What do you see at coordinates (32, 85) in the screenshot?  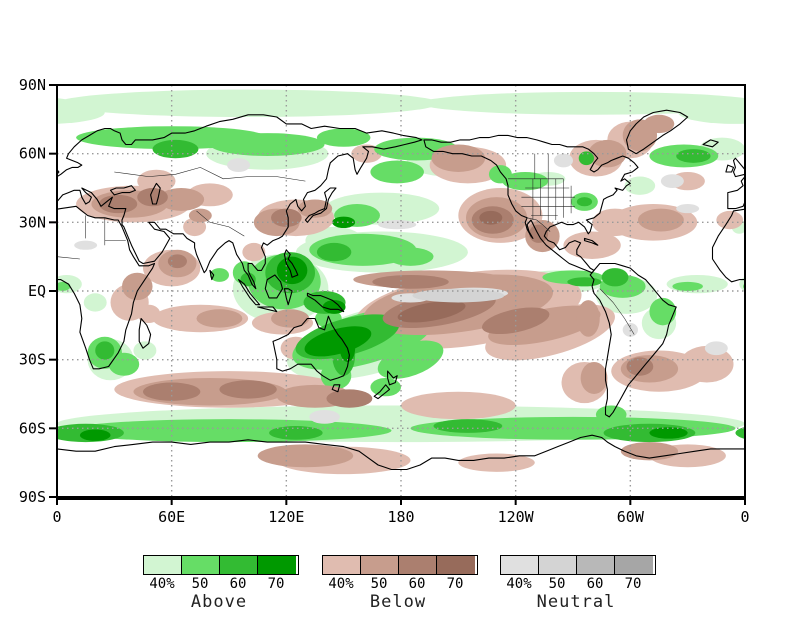 I see `y-axis-label-90N: 90N` at bounding box center [32, 85].